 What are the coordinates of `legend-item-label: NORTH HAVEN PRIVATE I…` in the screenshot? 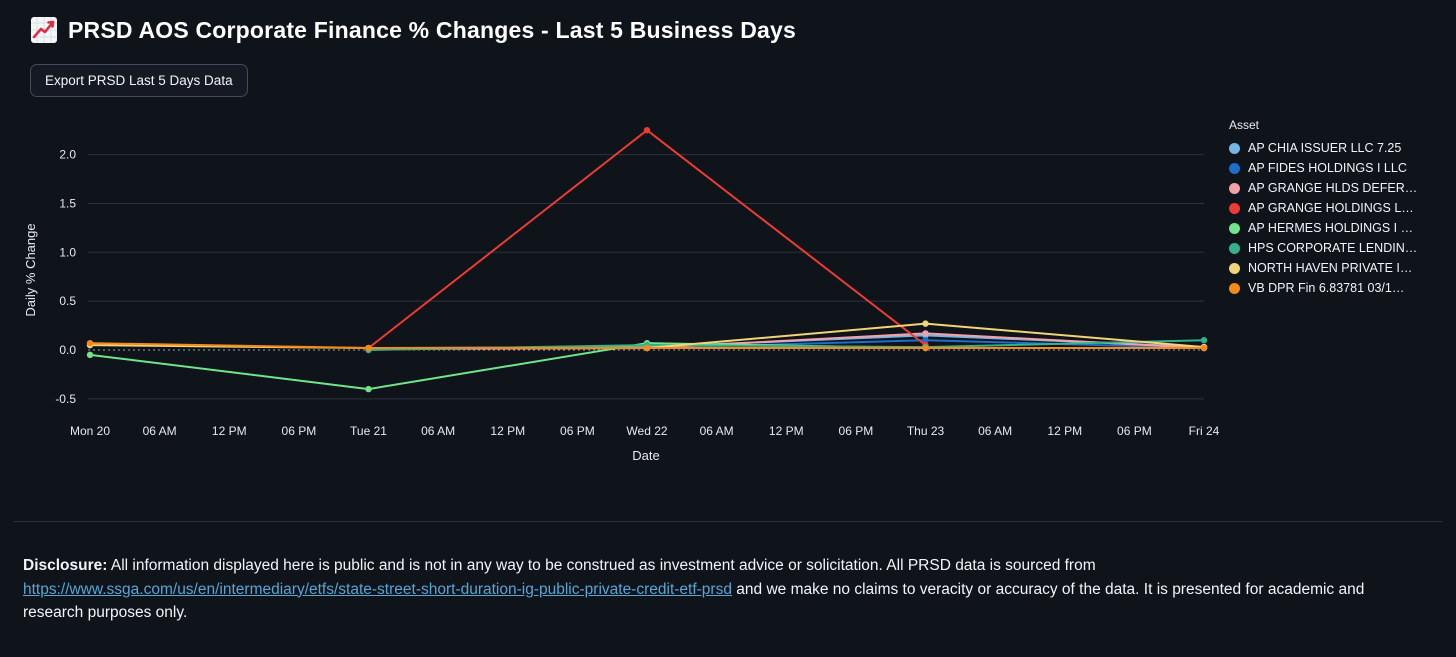 It's located at (1330, 268).